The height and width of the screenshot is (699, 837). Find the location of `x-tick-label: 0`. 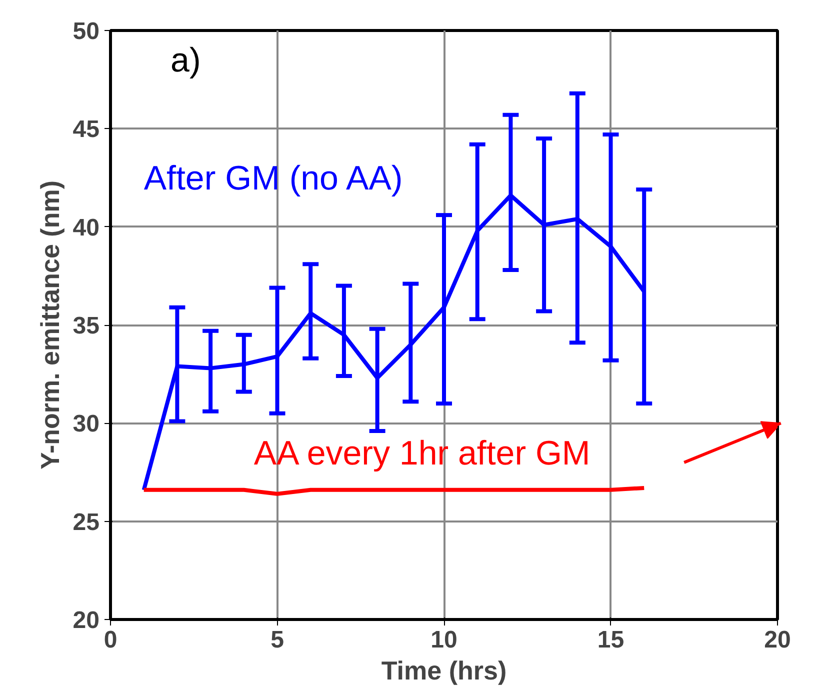

x-tick-label: 0 is located at coordinates (111, 640).